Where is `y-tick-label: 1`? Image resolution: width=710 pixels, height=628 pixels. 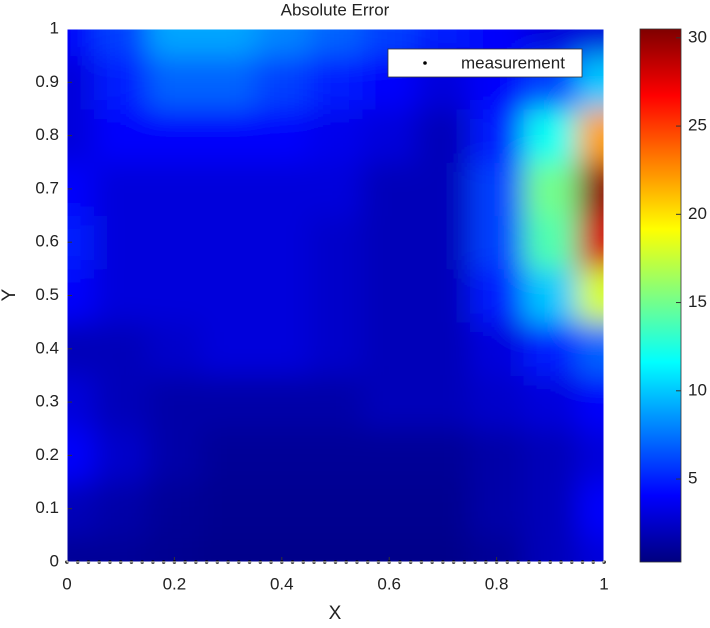 y-tick-label: 1 is located at coordinates (54, 27).